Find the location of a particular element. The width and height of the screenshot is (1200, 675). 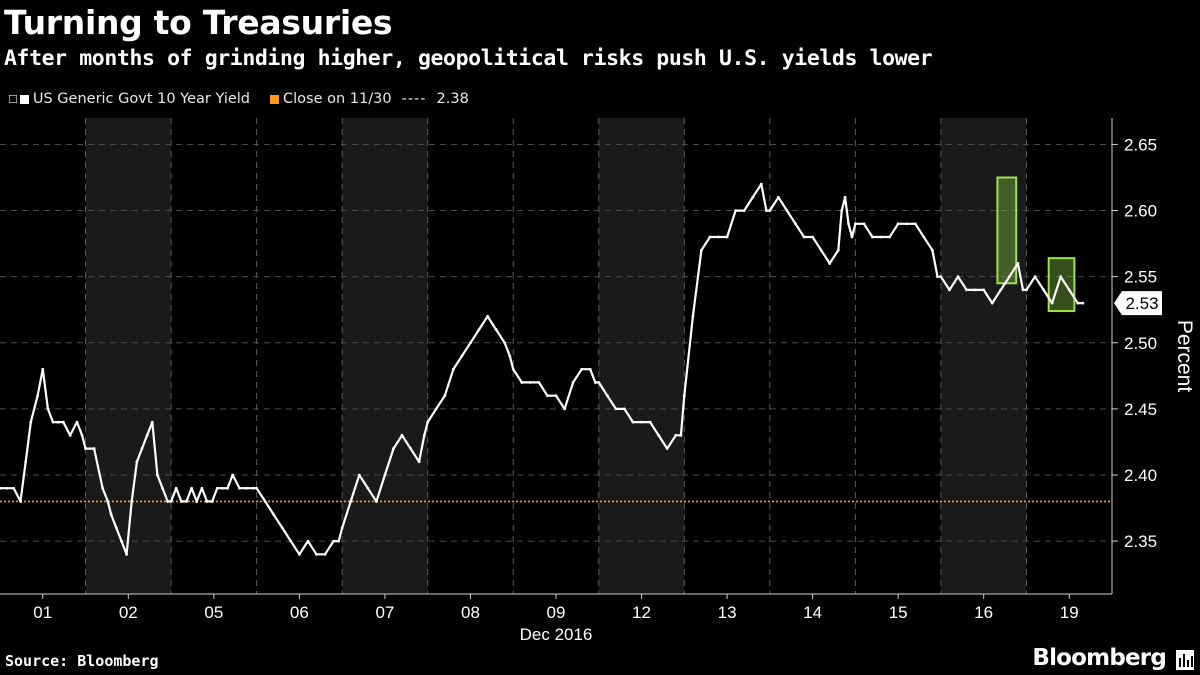

legend-item-reference: Close on 11/30 ---- 2.38 is located at coordinates (369, 99).